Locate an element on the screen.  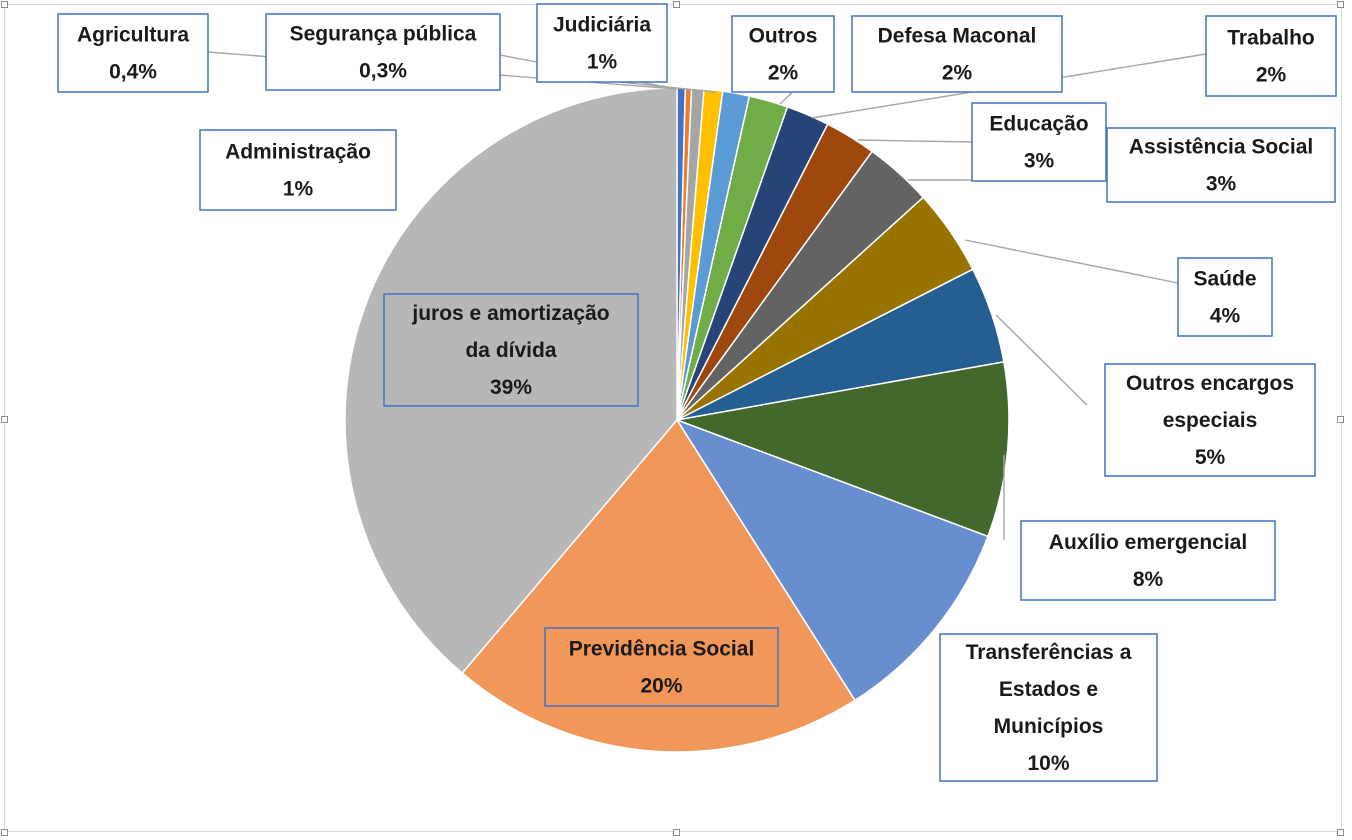
resize-handle-middle-right is located at coordinates (1340, 419).